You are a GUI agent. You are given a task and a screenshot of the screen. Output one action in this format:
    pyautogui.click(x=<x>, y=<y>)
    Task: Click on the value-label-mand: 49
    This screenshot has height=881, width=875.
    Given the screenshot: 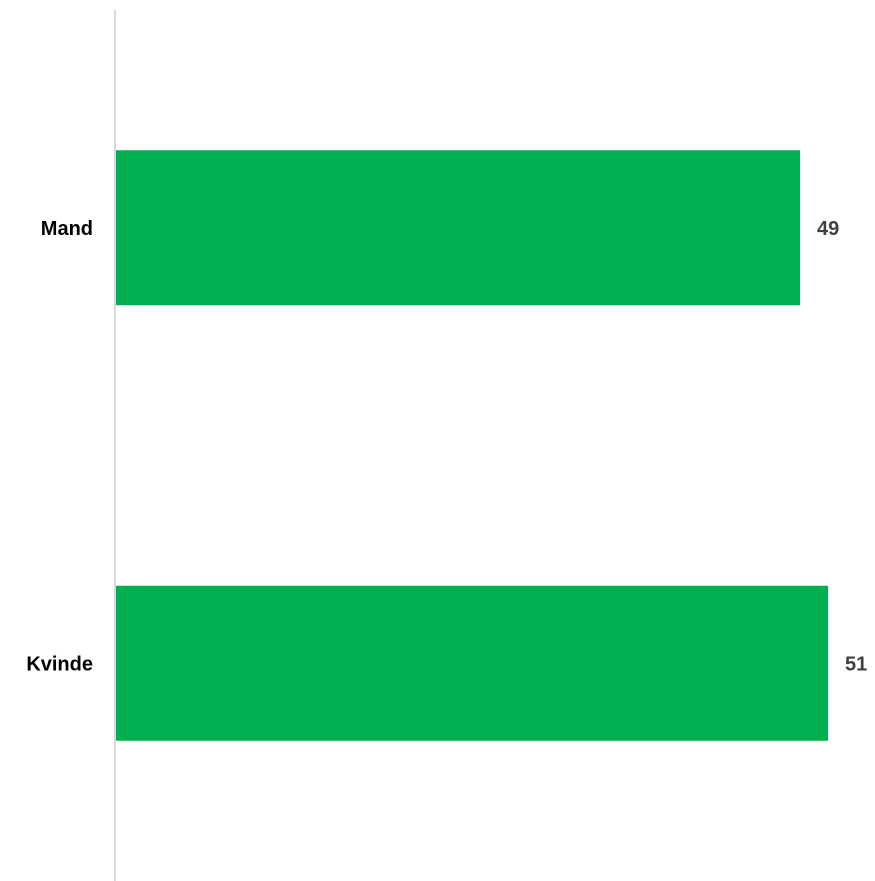 What is the action you would take?
    pyautogui.click(x=828, y=229)
    